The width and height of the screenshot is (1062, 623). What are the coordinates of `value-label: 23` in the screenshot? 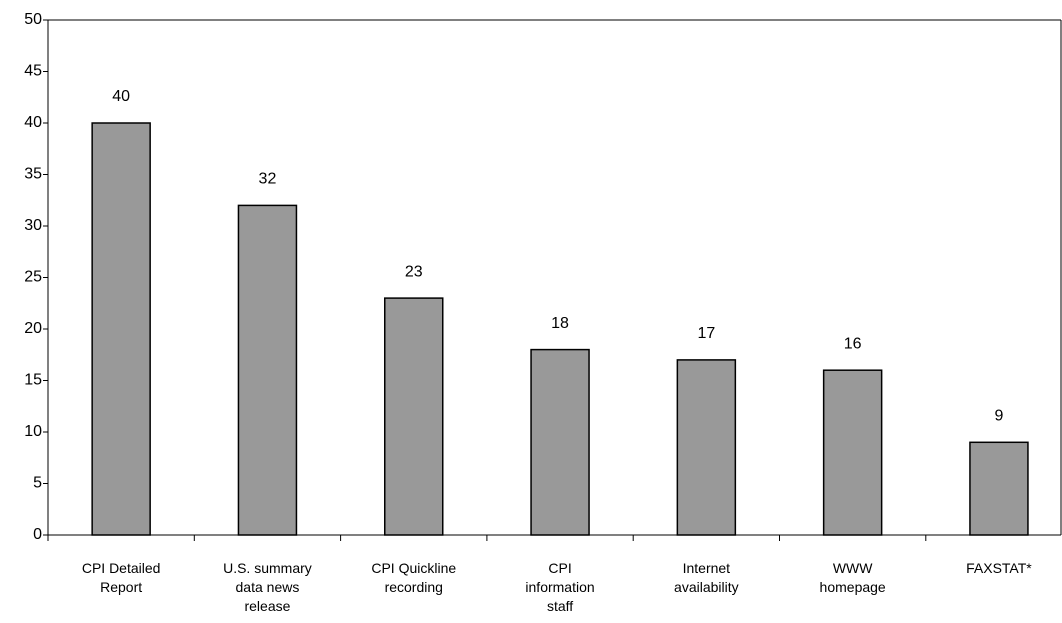 It's located at (414, 271).